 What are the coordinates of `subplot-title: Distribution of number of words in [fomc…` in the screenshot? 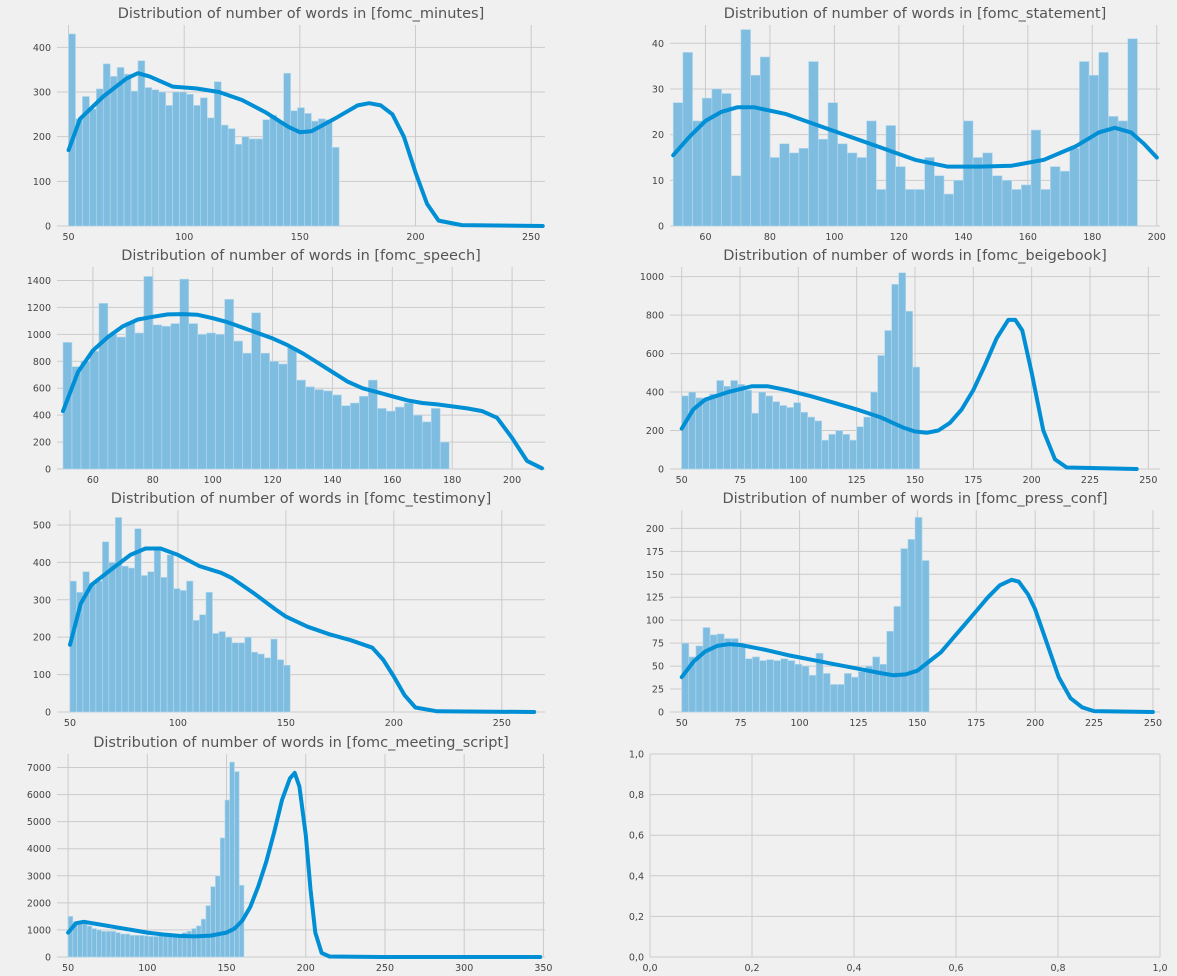 It's located at (301, 14).